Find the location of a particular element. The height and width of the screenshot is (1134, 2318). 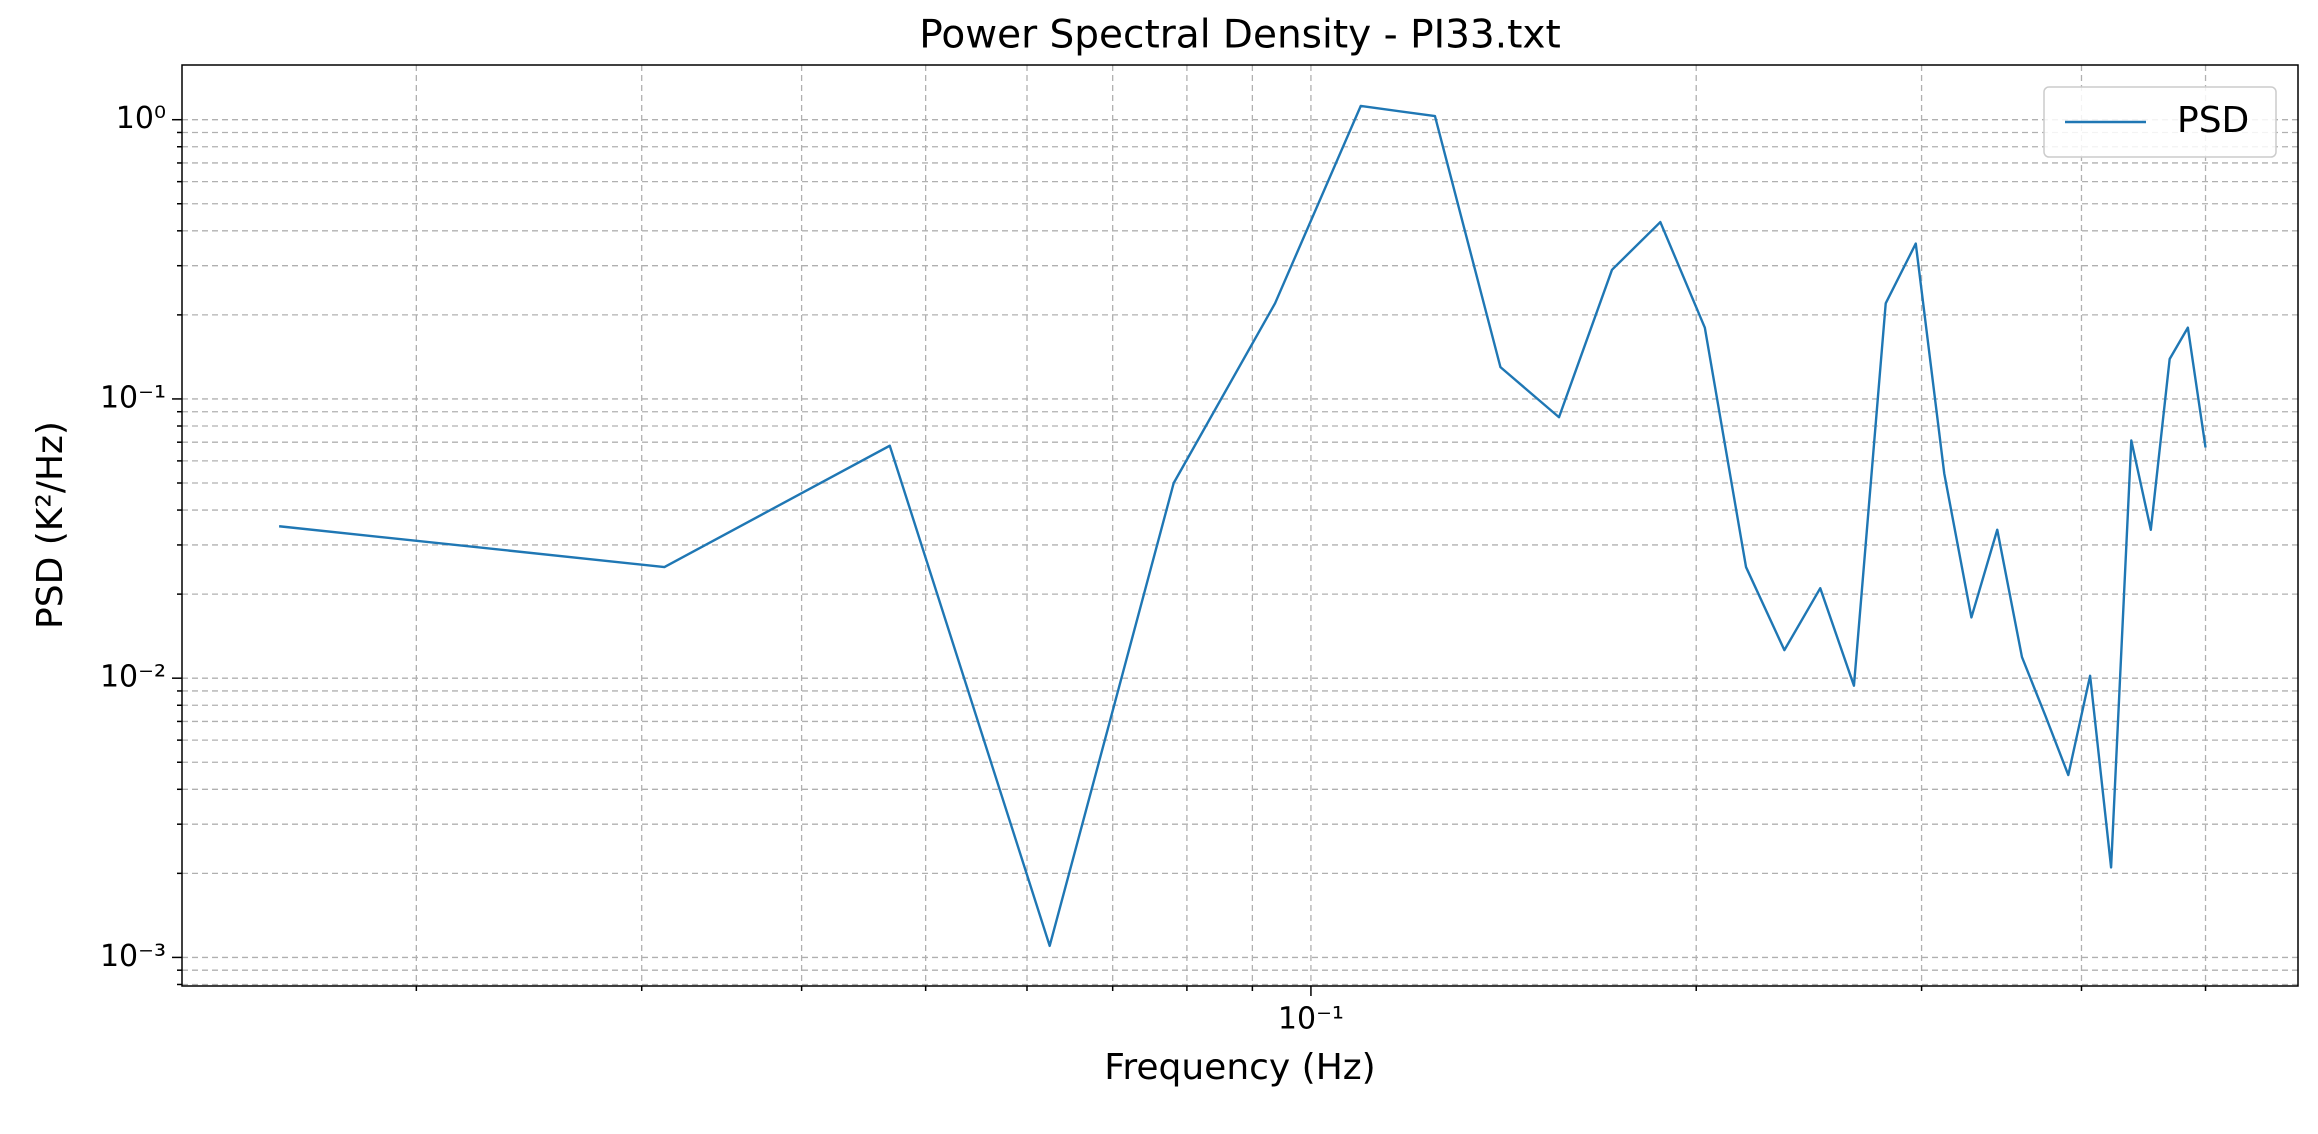

x-tick-label: 10⁻¹ is located at coordinates (1311, 1019).